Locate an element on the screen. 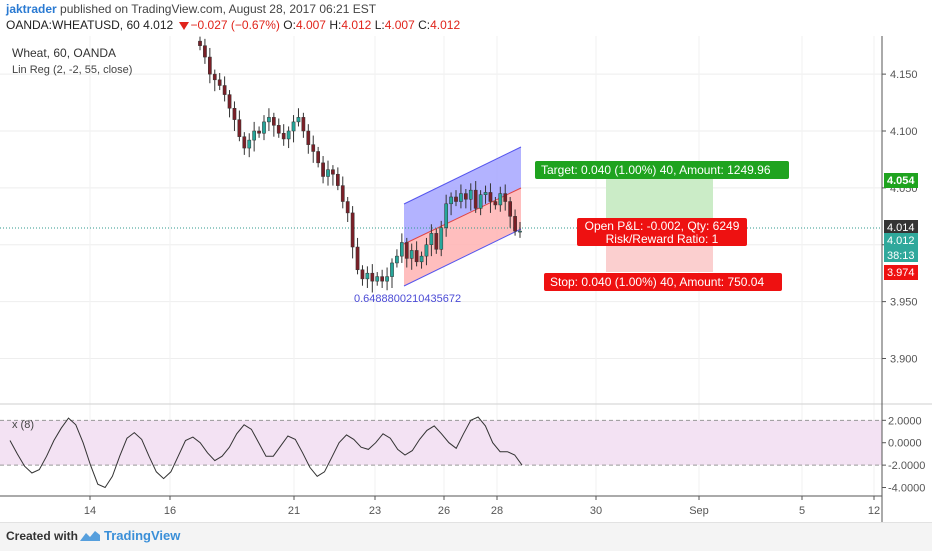  oscillator-band is located at coordinates (441, 443).